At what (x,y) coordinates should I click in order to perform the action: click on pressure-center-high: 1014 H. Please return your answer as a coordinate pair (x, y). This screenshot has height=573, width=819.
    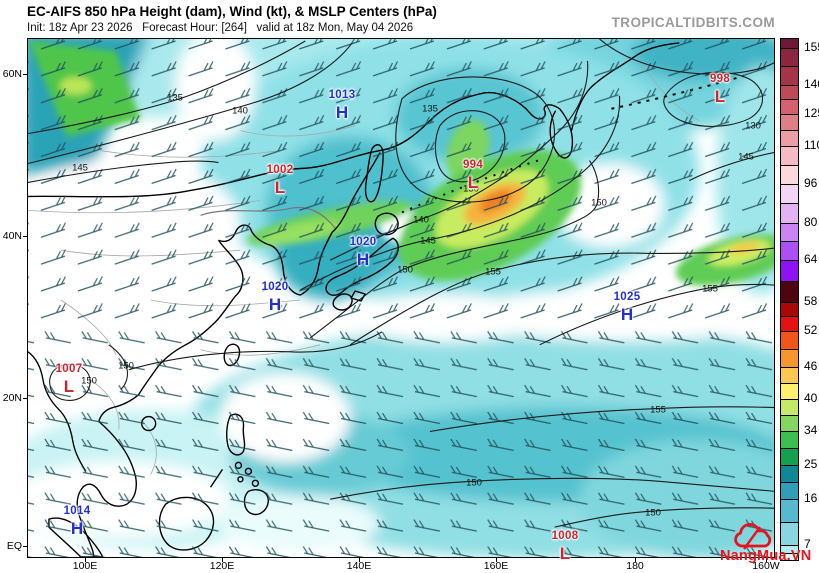
    Looking at the image, I should click on (77, 521).